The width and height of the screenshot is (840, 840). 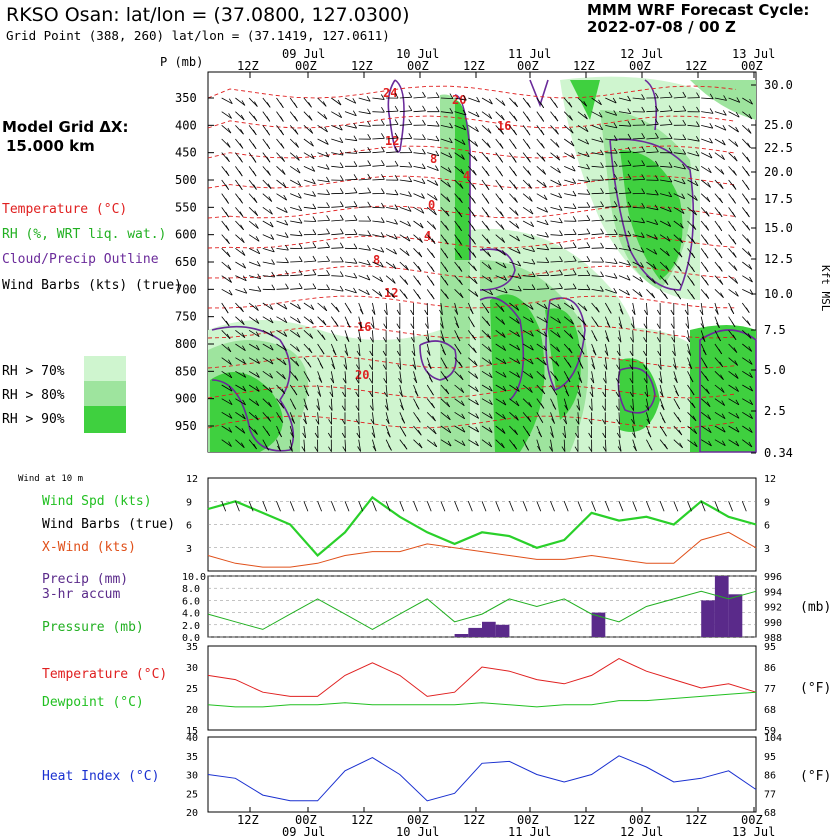 What do you see at coordinates (552, 506) in the screenshot?
I see `wind-10m-barb` at bounding box center [552, 506].